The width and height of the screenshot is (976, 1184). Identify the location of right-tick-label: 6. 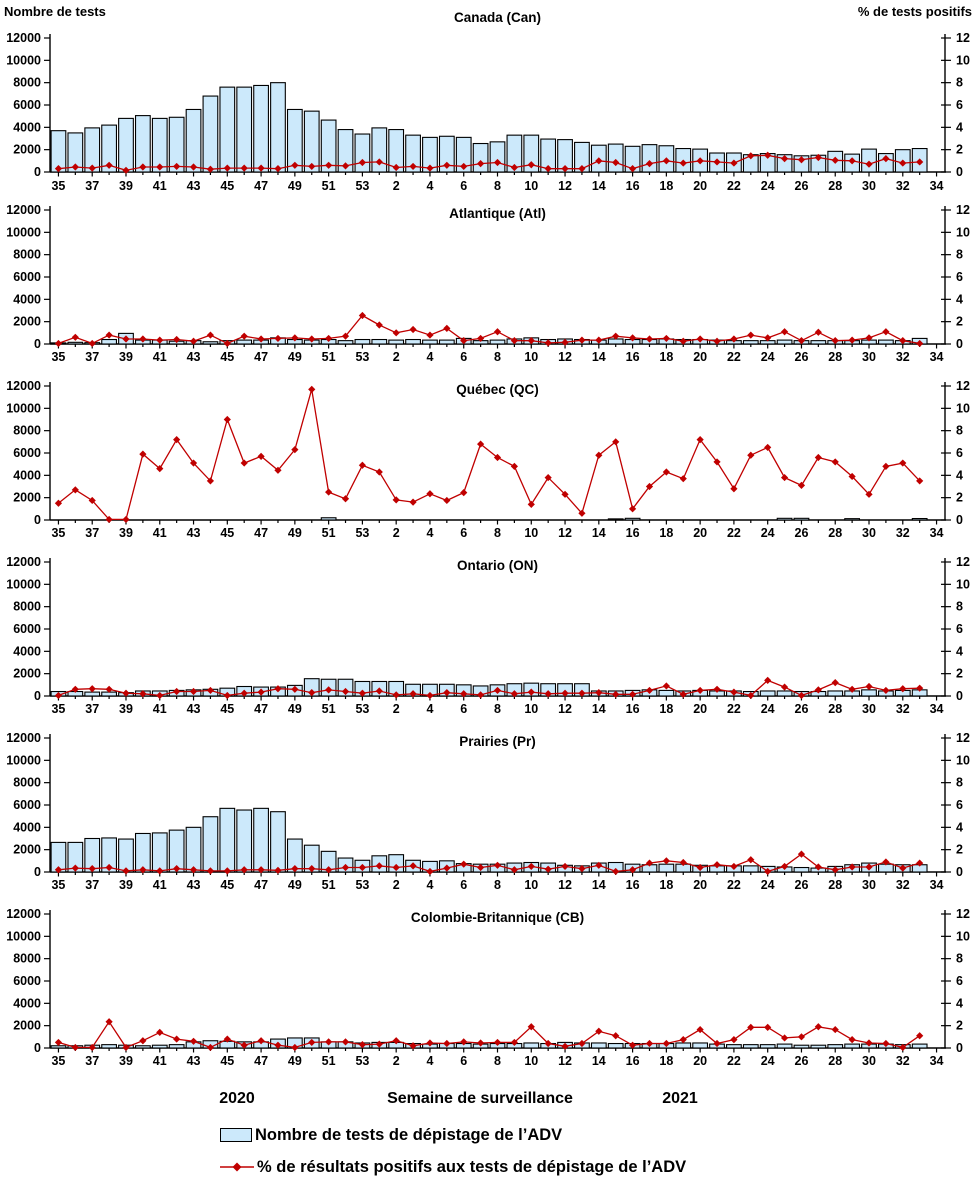
(959, 981).